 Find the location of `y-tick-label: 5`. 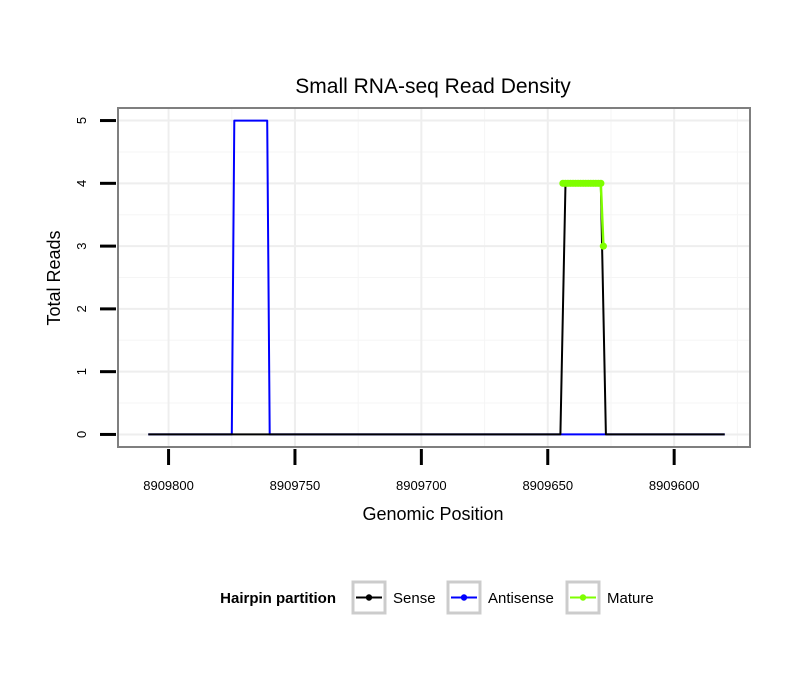

y-tick-label: 5 is located at coordinates (81, 120).